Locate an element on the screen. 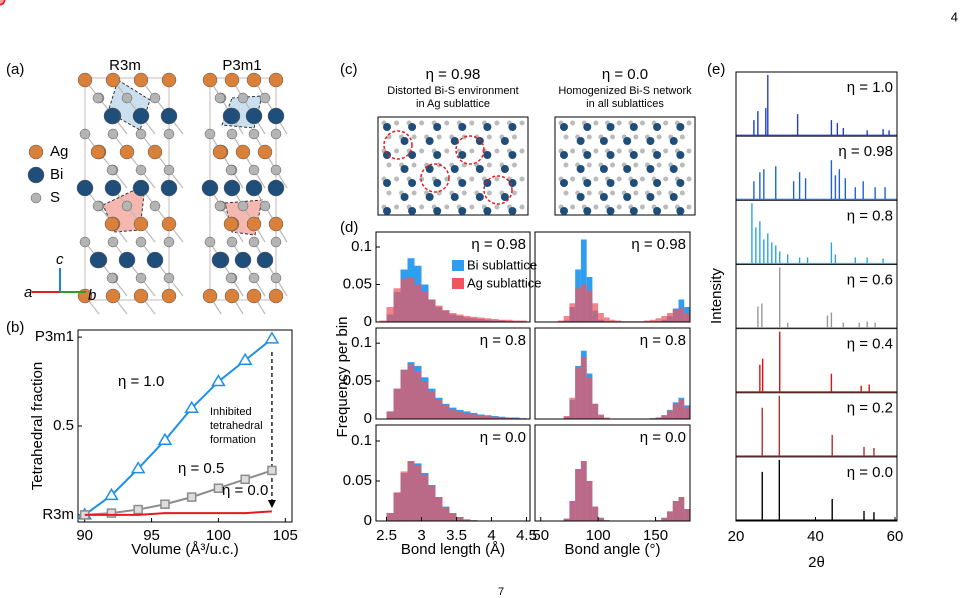 This screenshot has width=969, height=598. x-tick-label: 3 is located at coordinates (421, 535).